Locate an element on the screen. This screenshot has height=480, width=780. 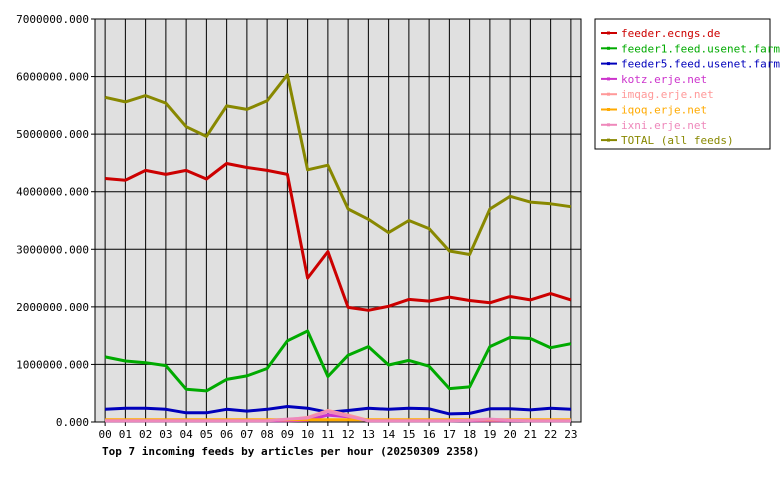
y-tick-label: 1000000.000 is located at coordinates (52, 364).